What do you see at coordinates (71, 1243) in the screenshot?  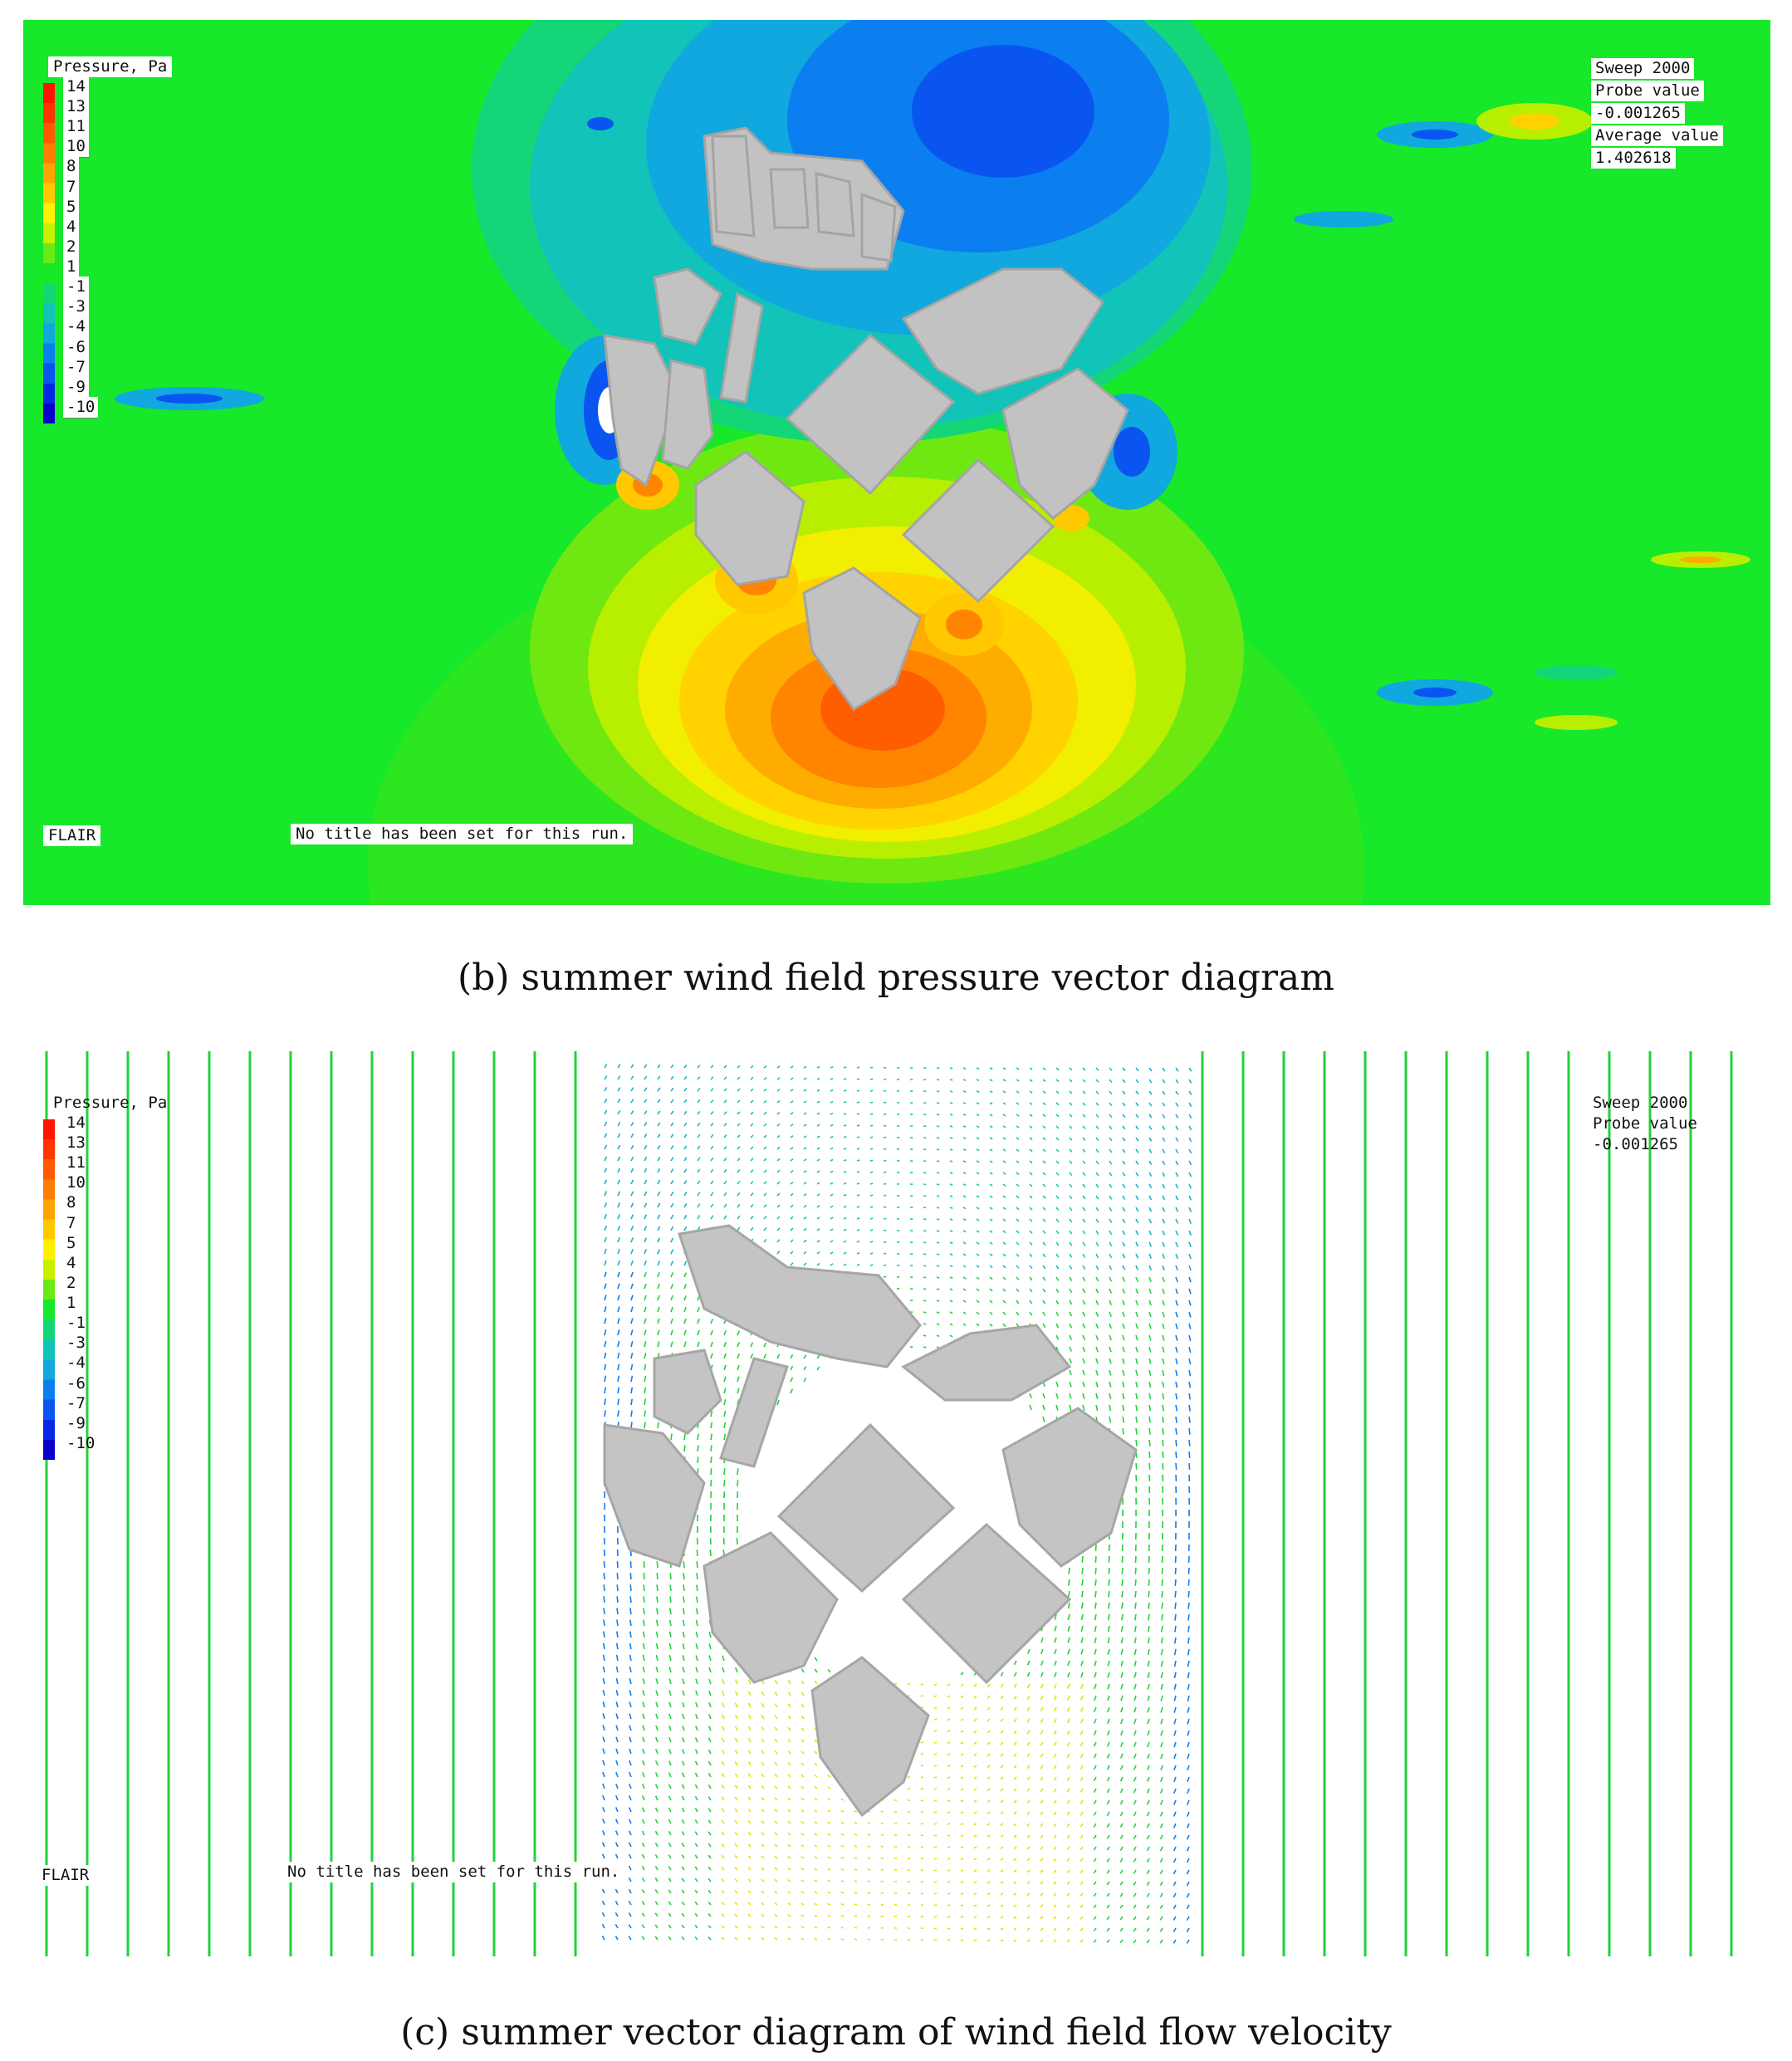 I see `legend-tick: 5` at bounding box center [71, 1243].